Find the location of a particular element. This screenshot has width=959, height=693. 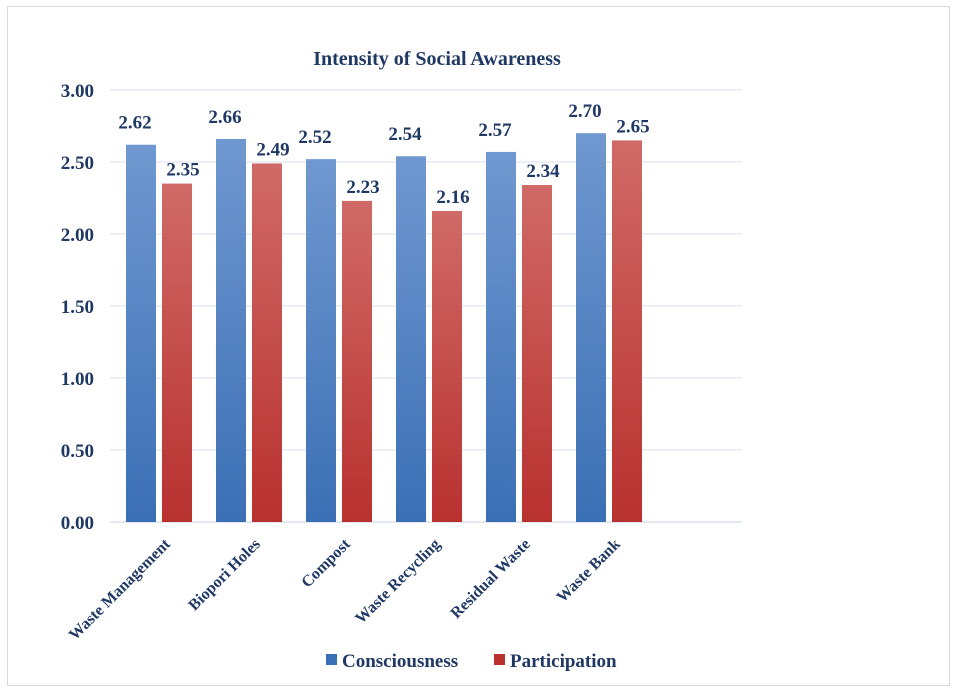

data-label-consciousness-waste-bank: 2.70 is located at coordinates (584, 111).